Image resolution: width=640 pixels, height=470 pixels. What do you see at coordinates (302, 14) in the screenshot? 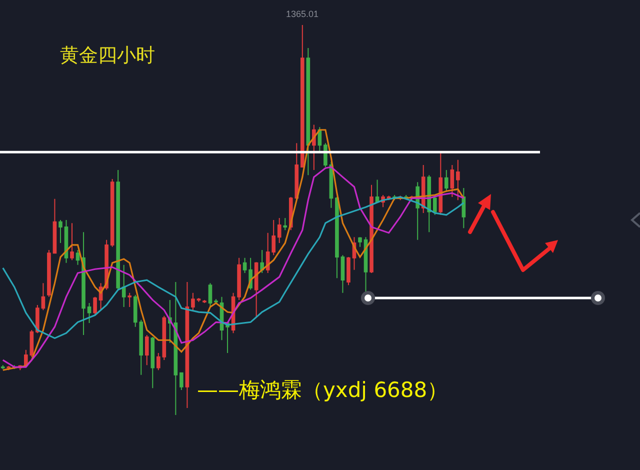
I see `annotation: 1365.01` at bounding box center [302, 14].